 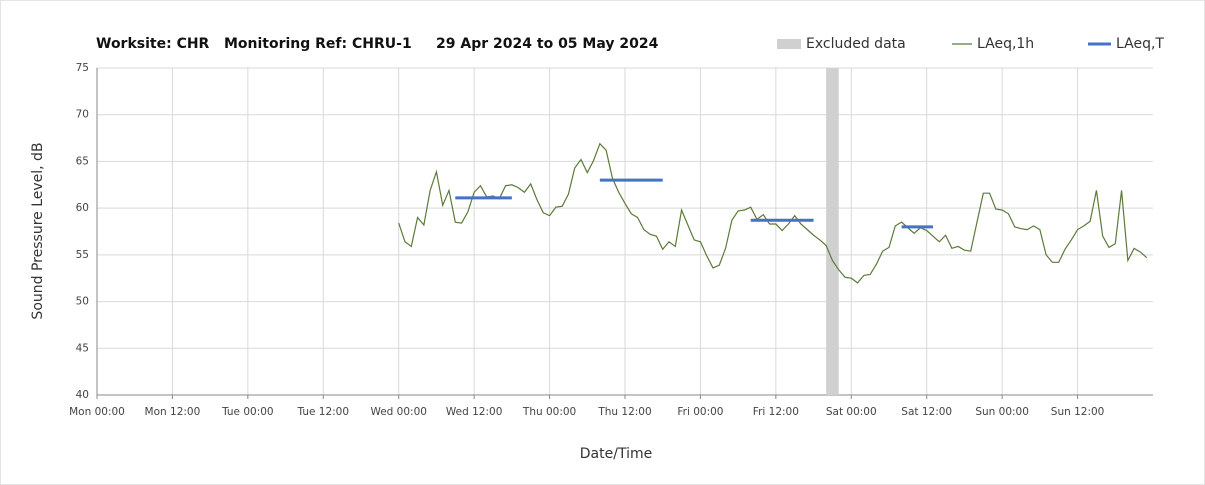 What do you see at coordinates (323, 412) in the screenshot?
I see `x-tick-label: Tue 12:00` at bounding box center [323, 412].